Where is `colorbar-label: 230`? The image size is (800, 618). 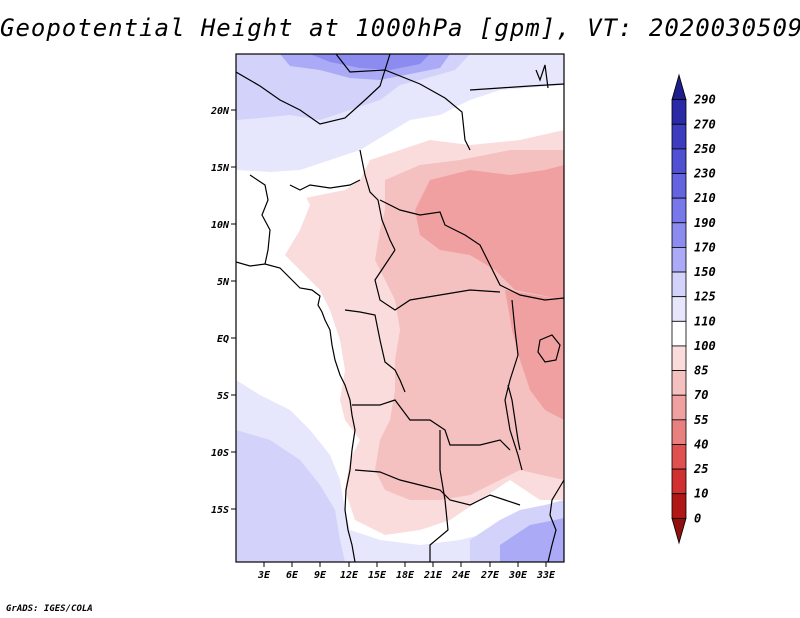 colorbar-label: 230 is located at coordinates (704, 174).